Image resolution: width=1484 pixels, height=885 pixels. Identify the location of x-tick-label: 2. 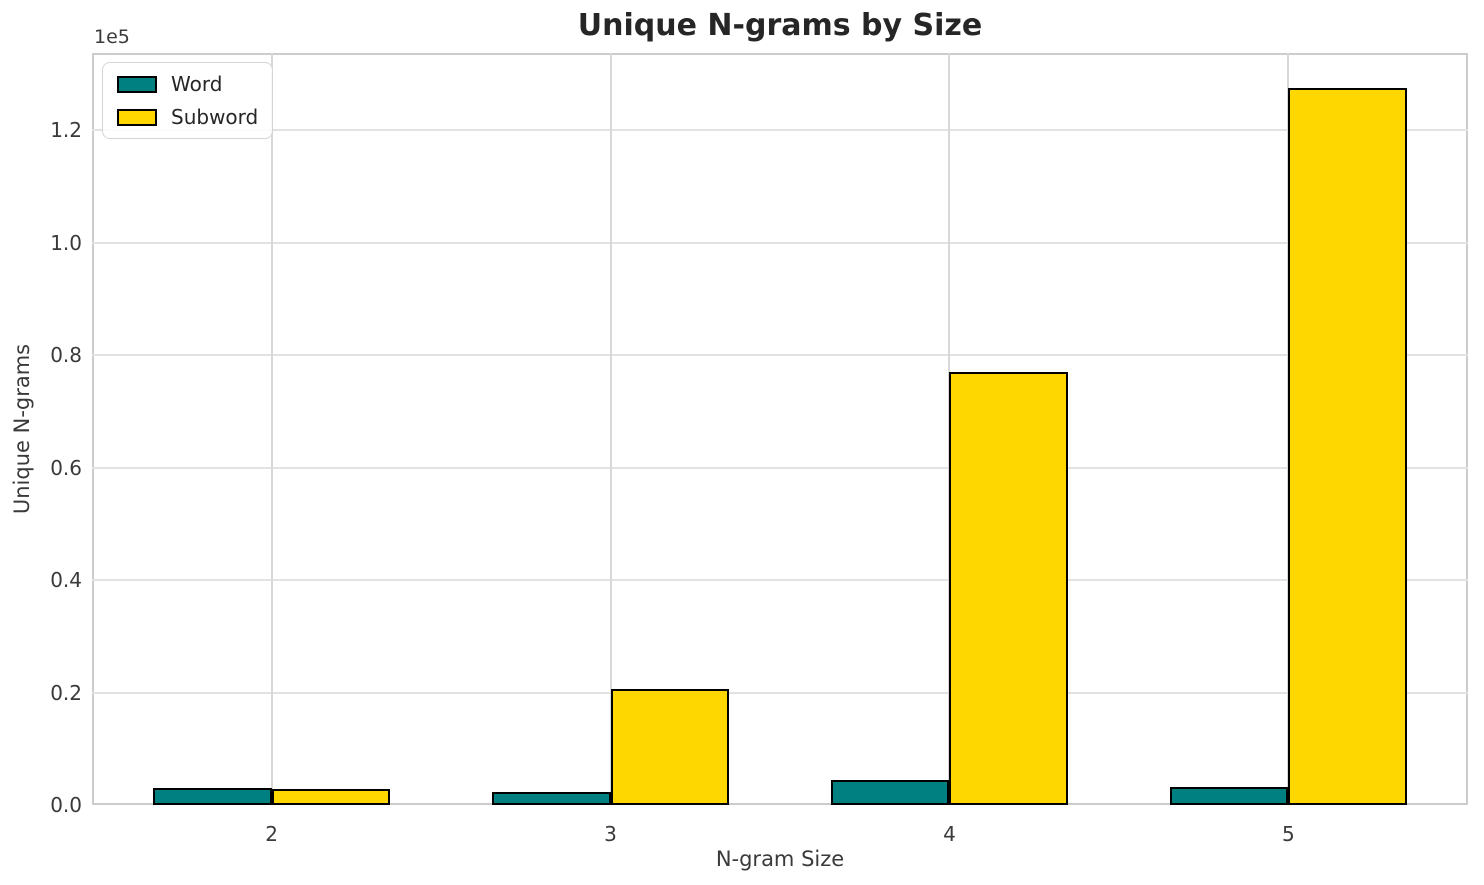
(271, 834).